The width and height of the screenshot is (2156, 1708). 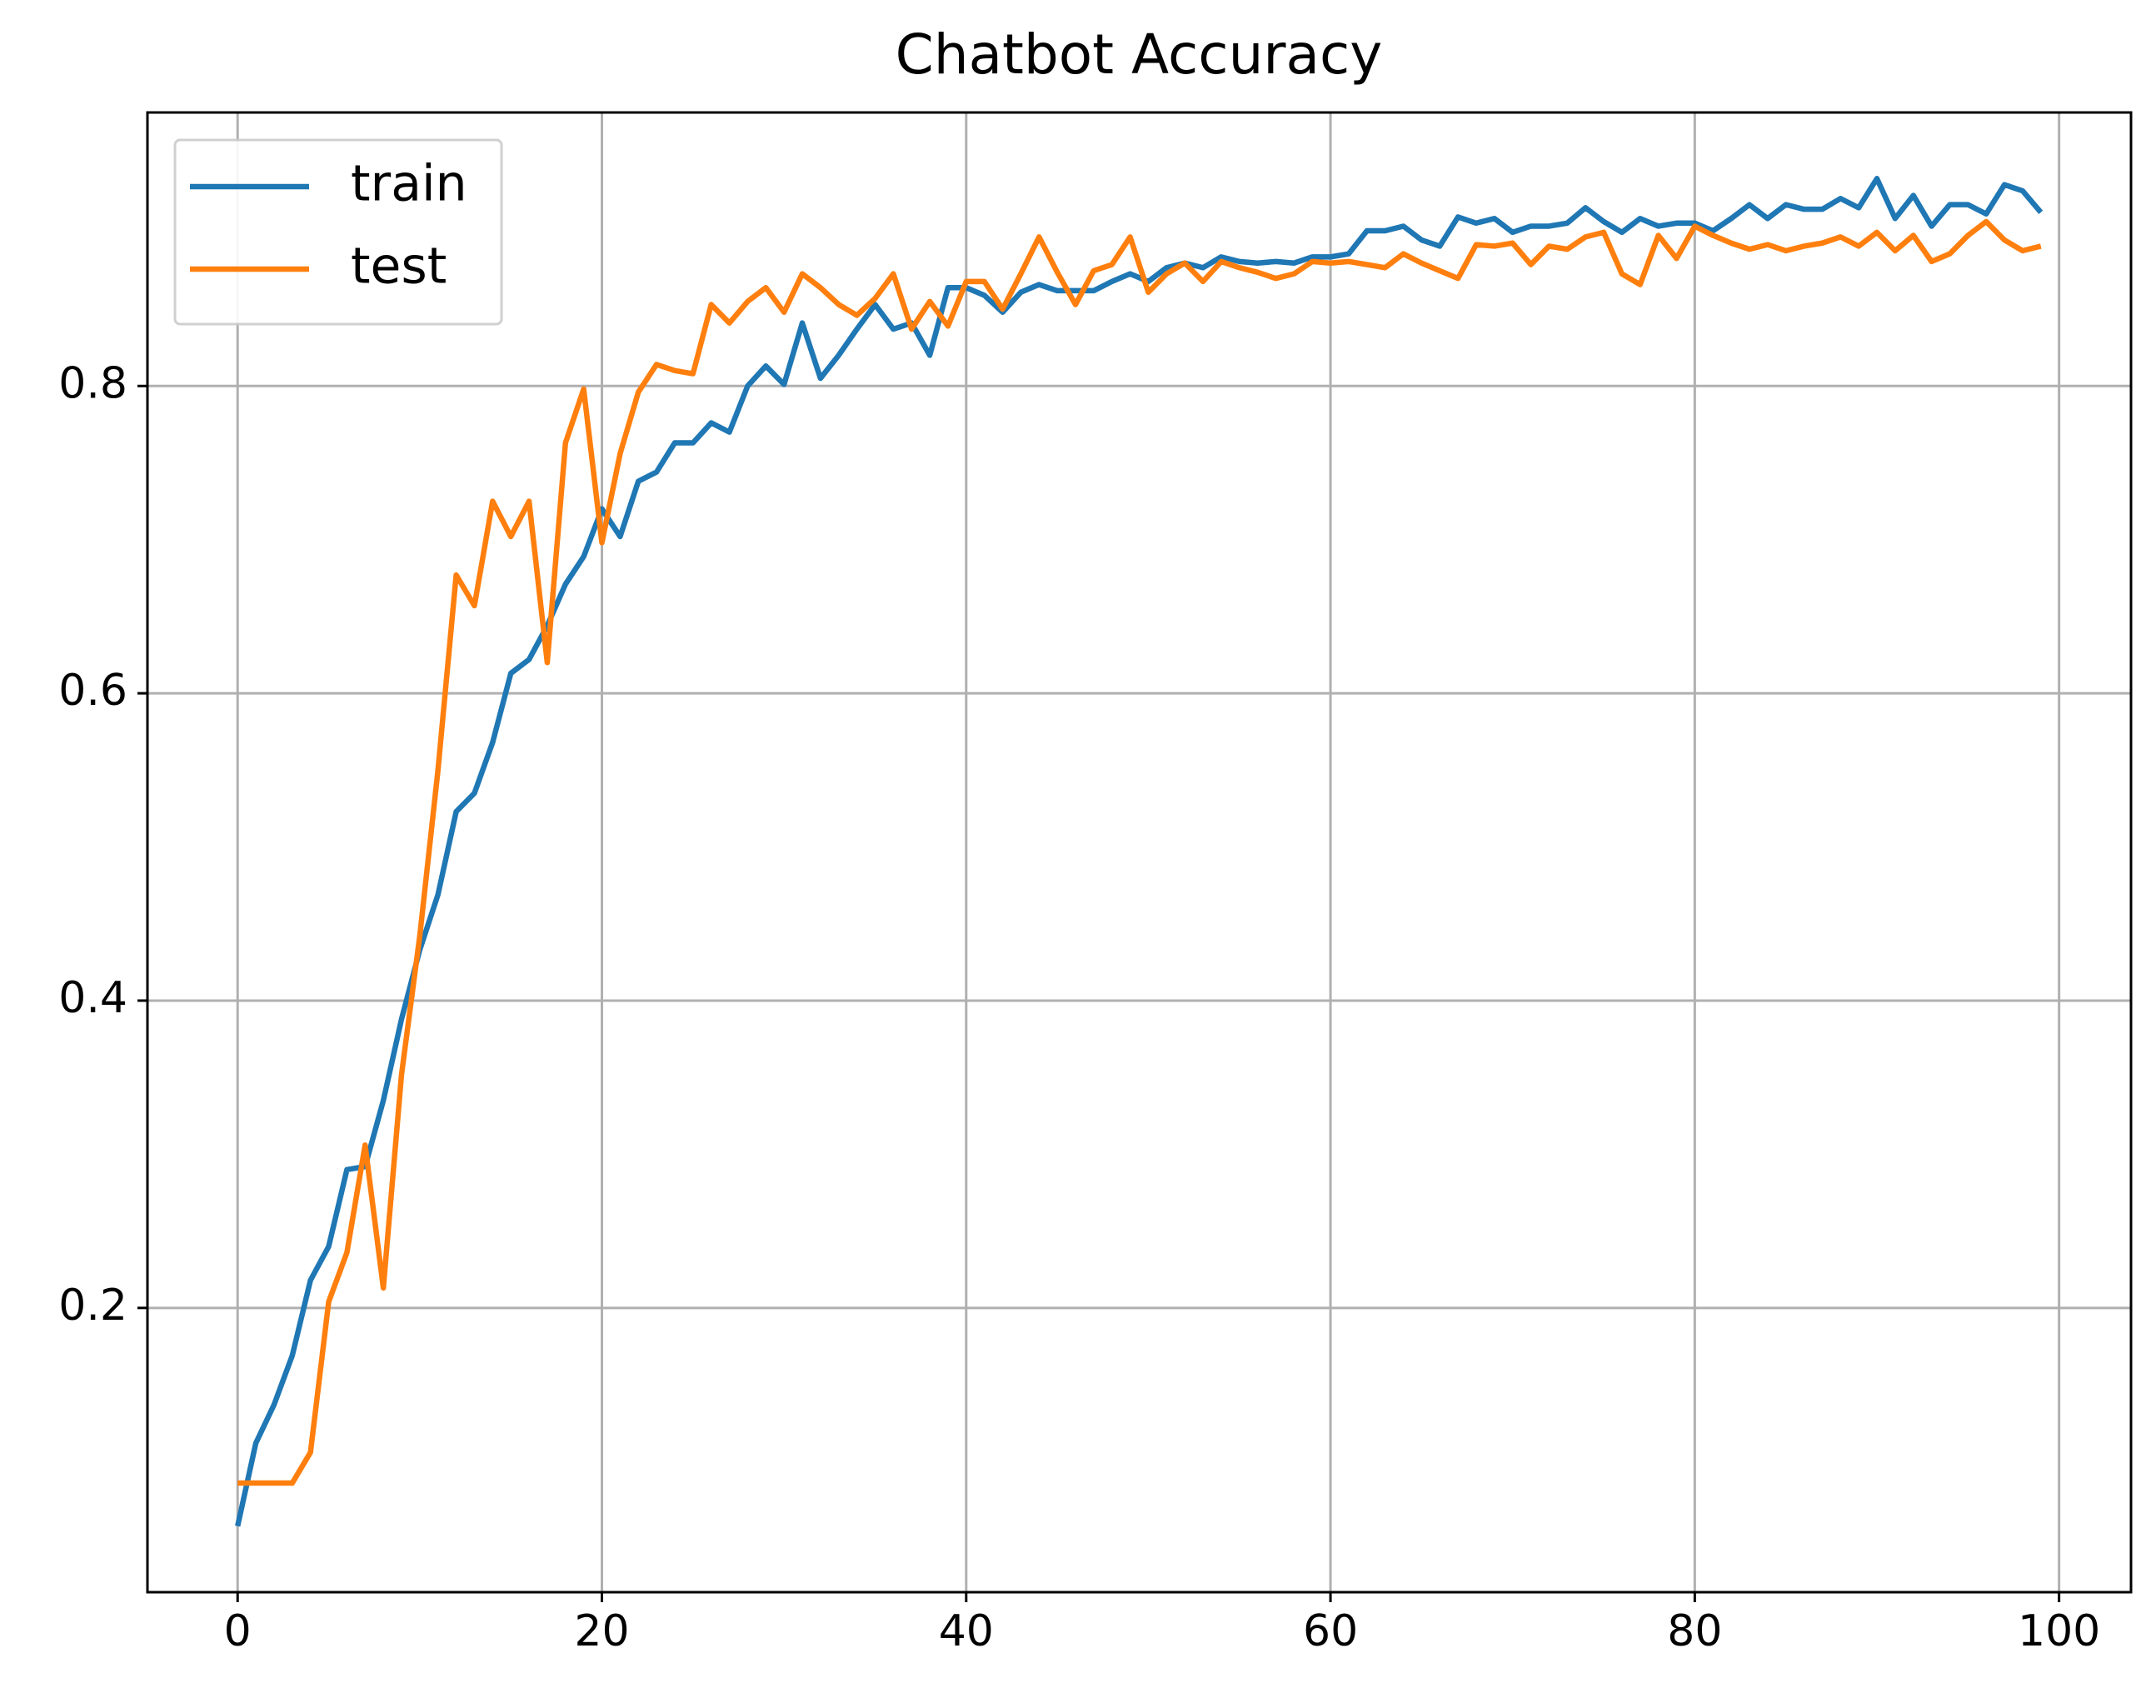 What do you see at coordinates (601, 1631) in the screenshot?
I see `x-tick-label: 20` at bounding box center [601, 1631].